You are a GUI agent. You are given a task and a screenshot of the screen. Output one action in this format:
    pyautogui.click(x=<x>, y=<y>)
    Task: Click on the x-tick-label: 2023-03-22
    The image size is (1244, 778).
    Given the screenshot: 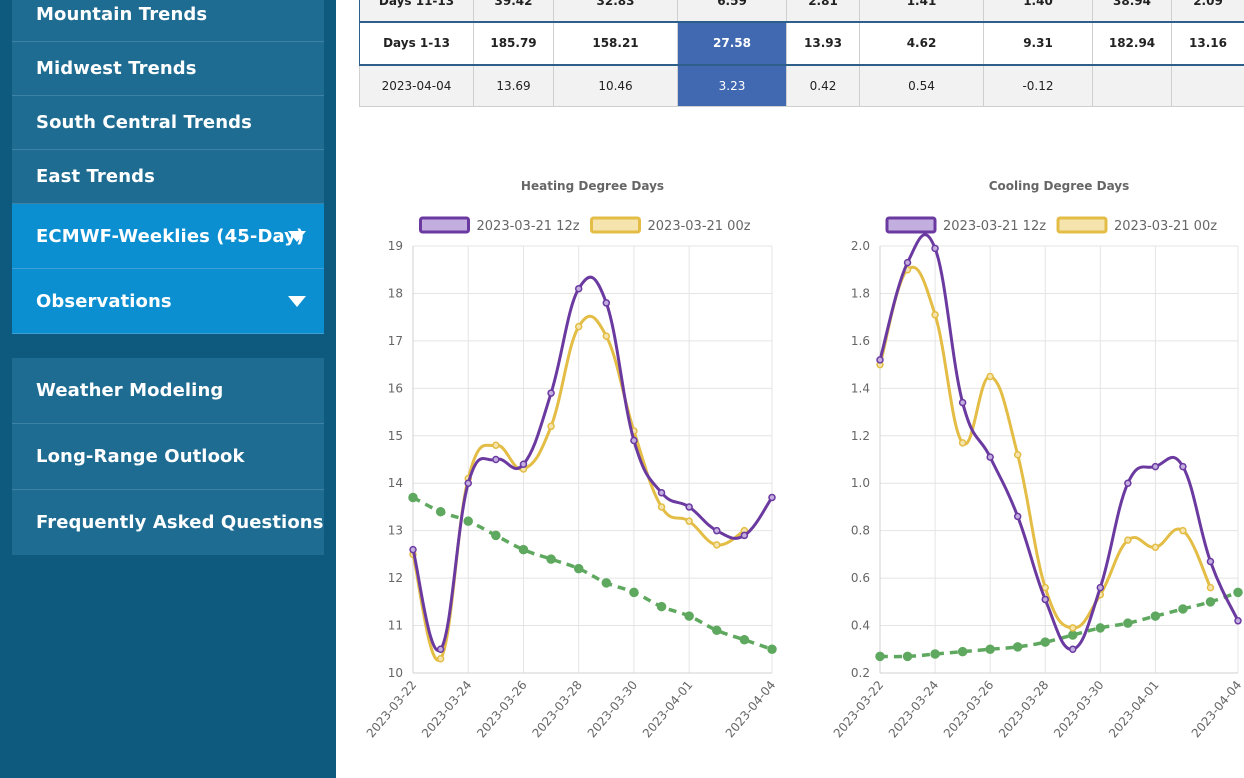 What is the action you would take?
    pyautogui.click(x=392, y=709)
    